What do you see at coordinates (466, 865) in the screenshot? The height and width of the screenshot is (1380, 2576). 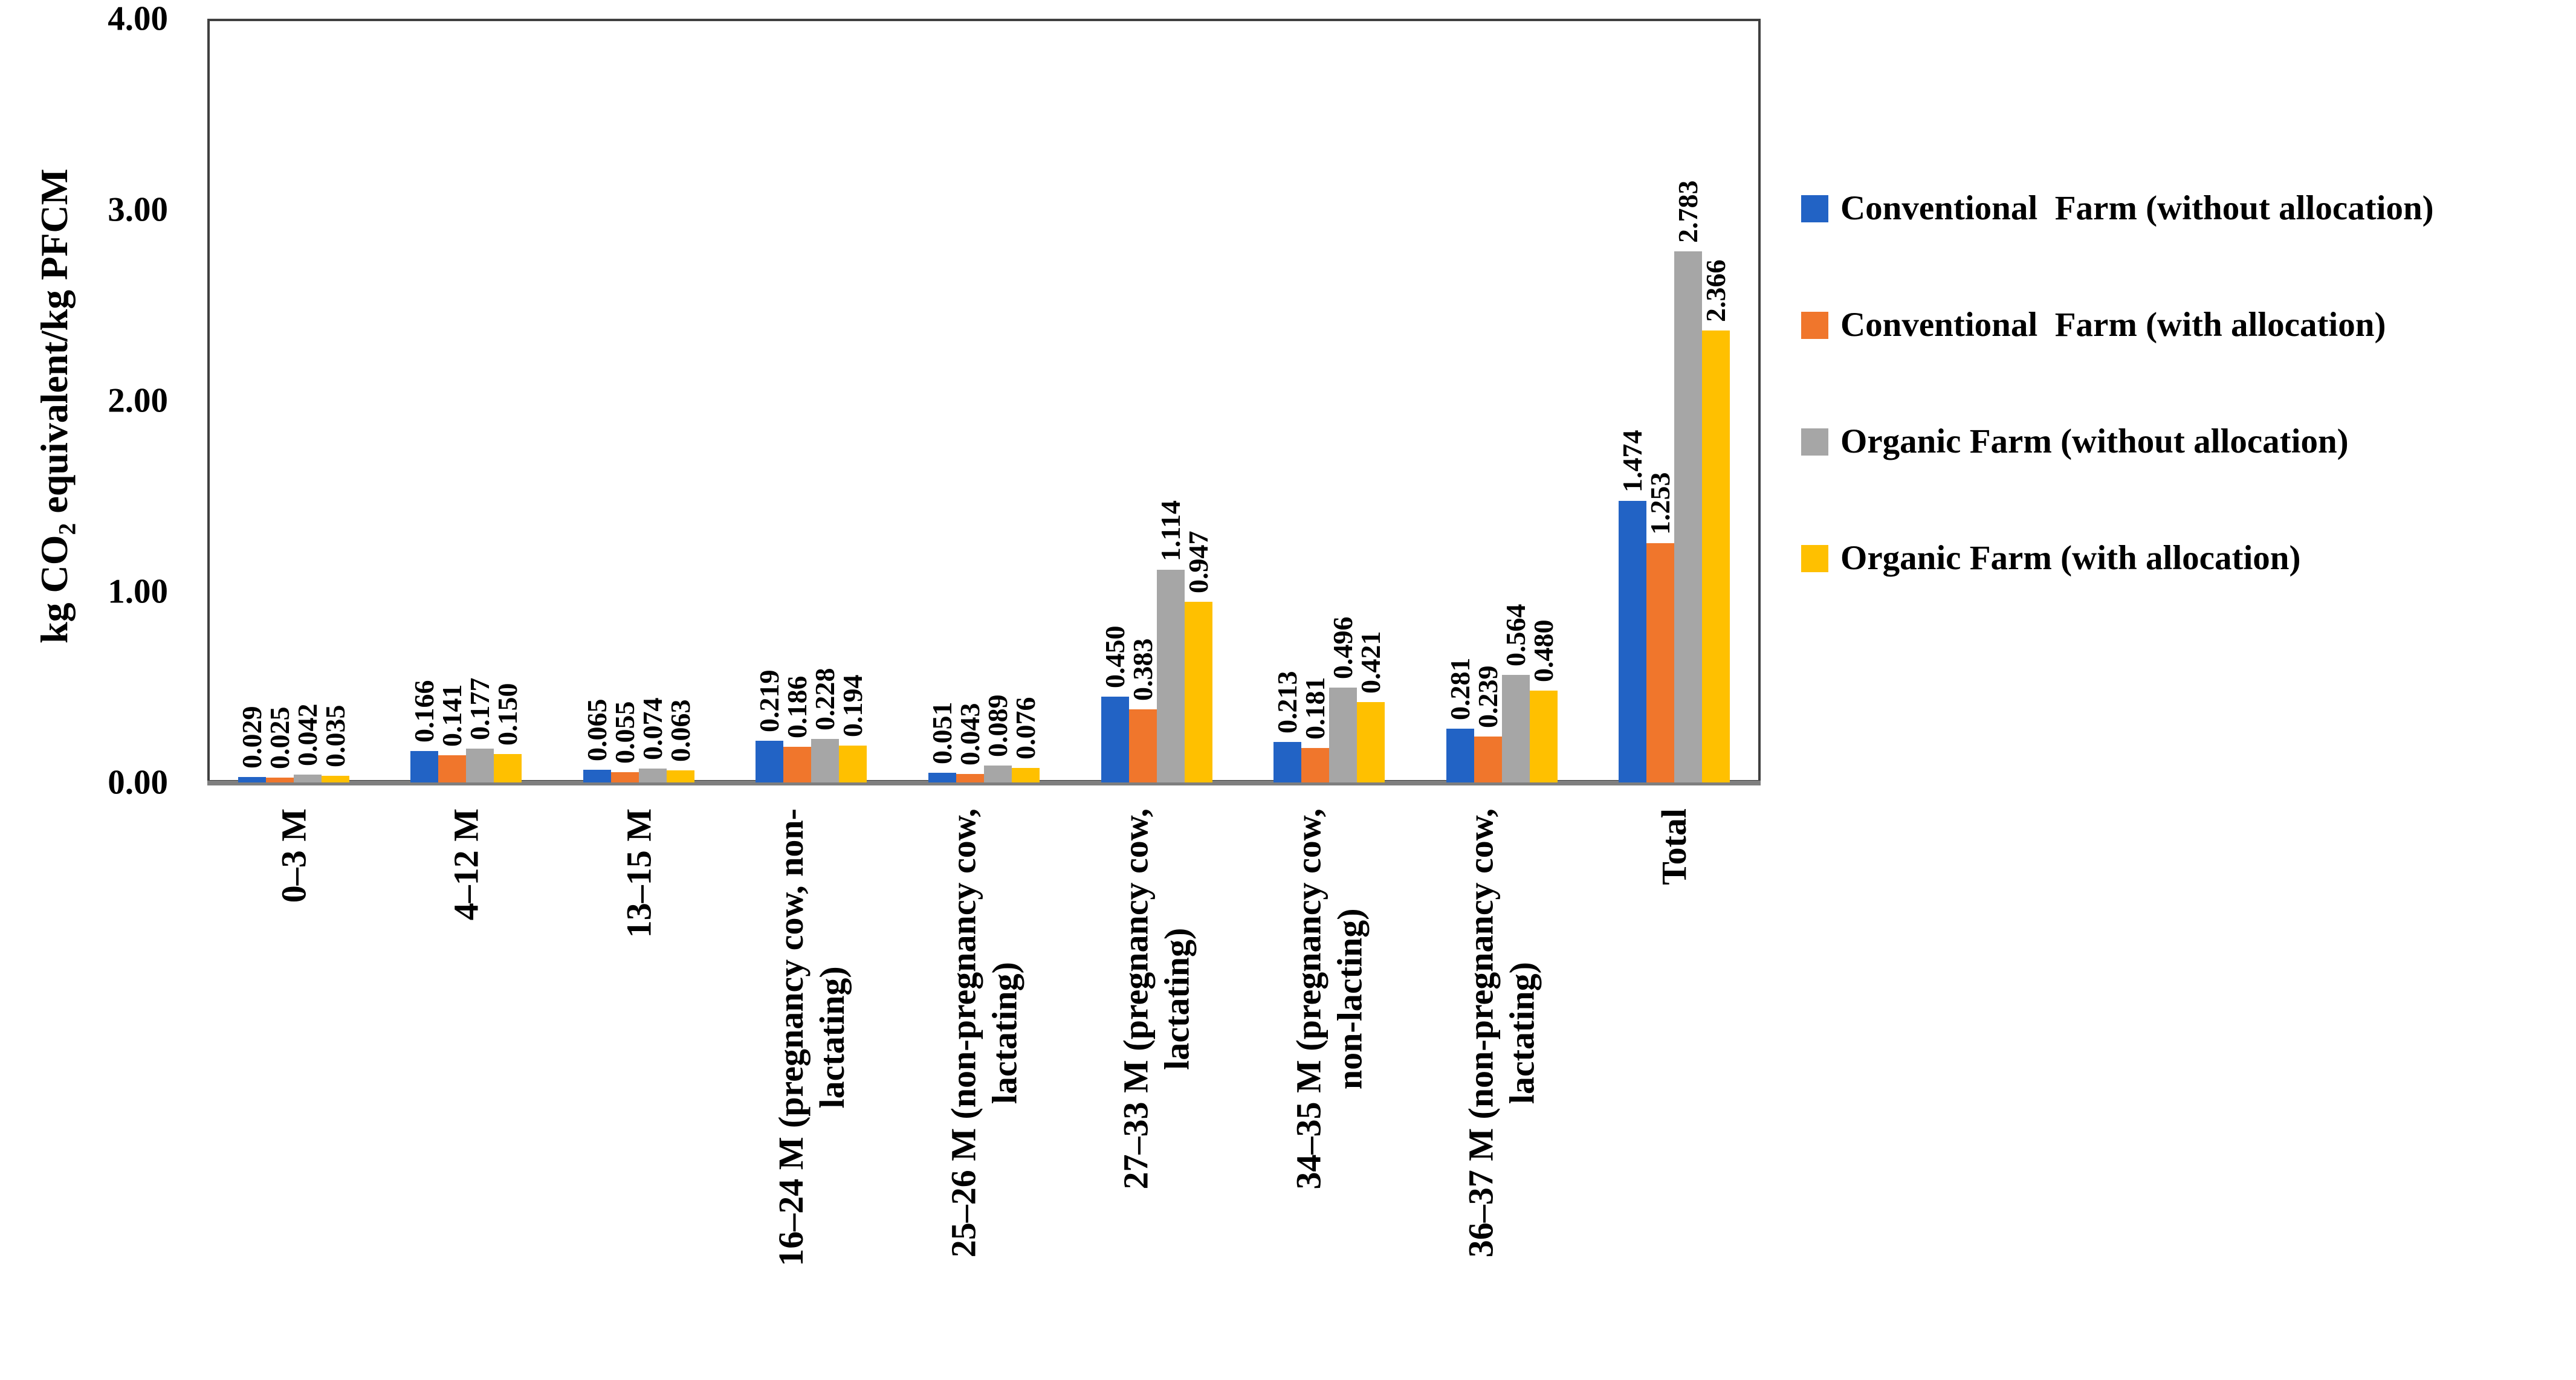 I see `x-axis-category-label: 4–12 M` at bounding box center [466, 865].